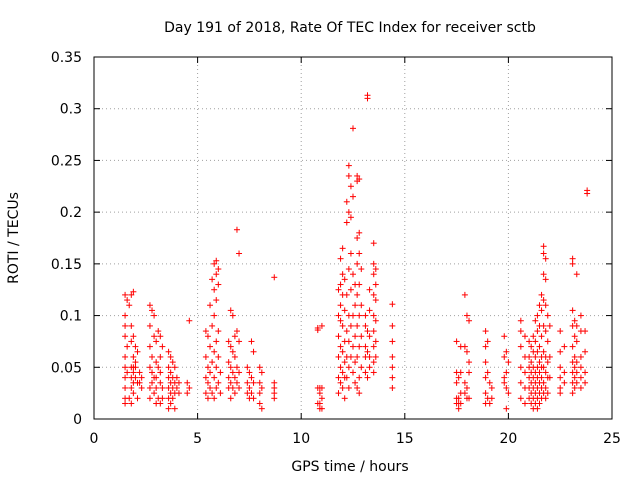  I want to click on x-axis-label: GPS time / hours, so click(349, 467).